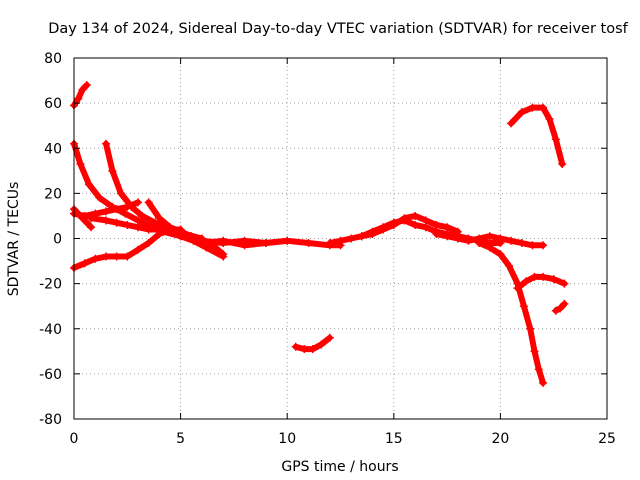 The width and height of the screenshot is (640, 480). I want to click on x-tick-label: 15, so click(394, 439).